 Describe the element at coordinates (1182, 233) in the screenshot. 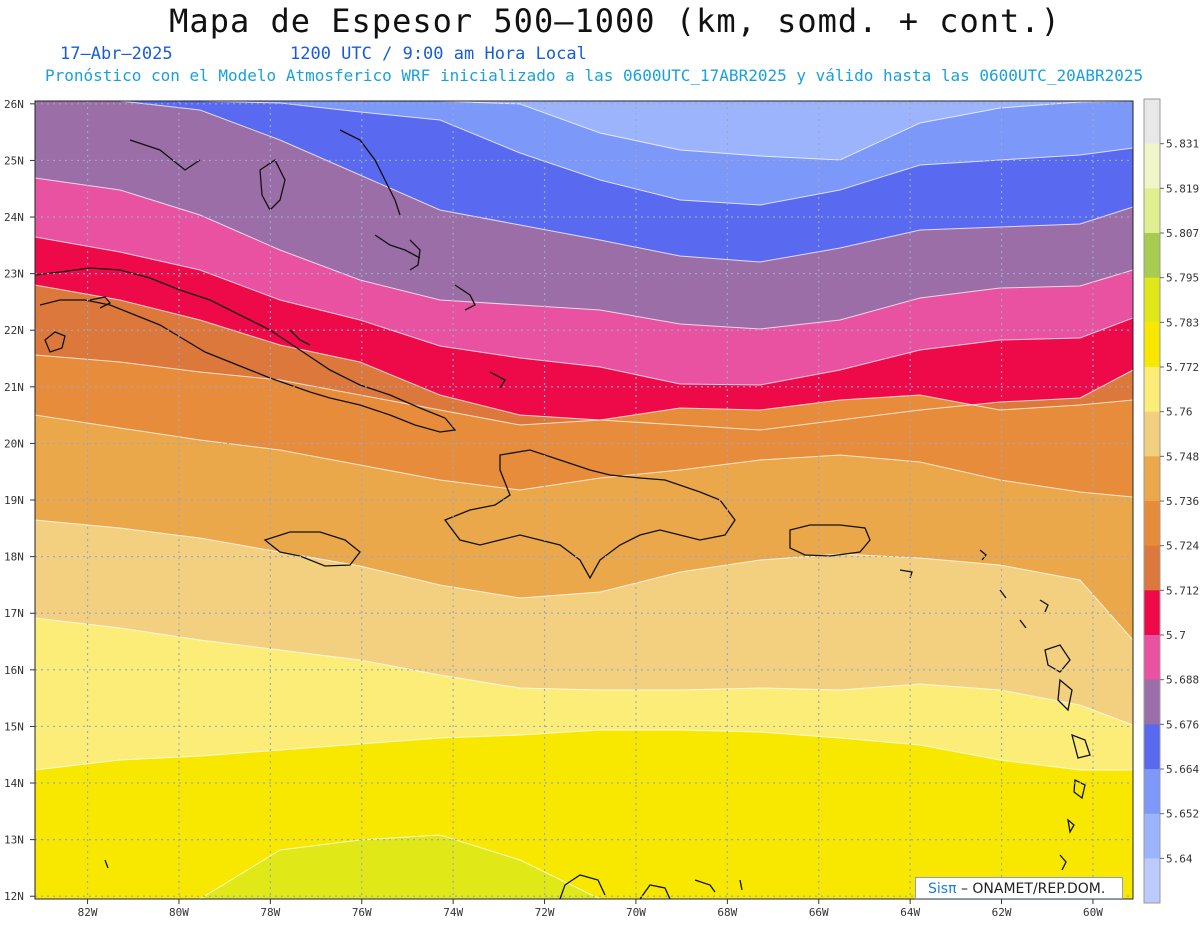

I see `colorbar-label: 5.807` at that location.